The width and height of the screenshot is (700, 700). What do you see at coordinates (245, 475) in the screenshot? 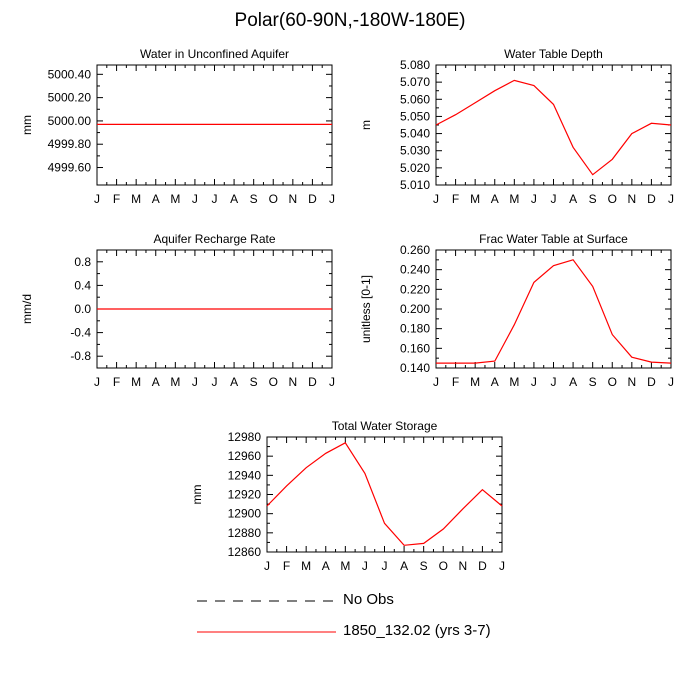
I see `y-tick-label: 12940` at bounding box center [245, 475].